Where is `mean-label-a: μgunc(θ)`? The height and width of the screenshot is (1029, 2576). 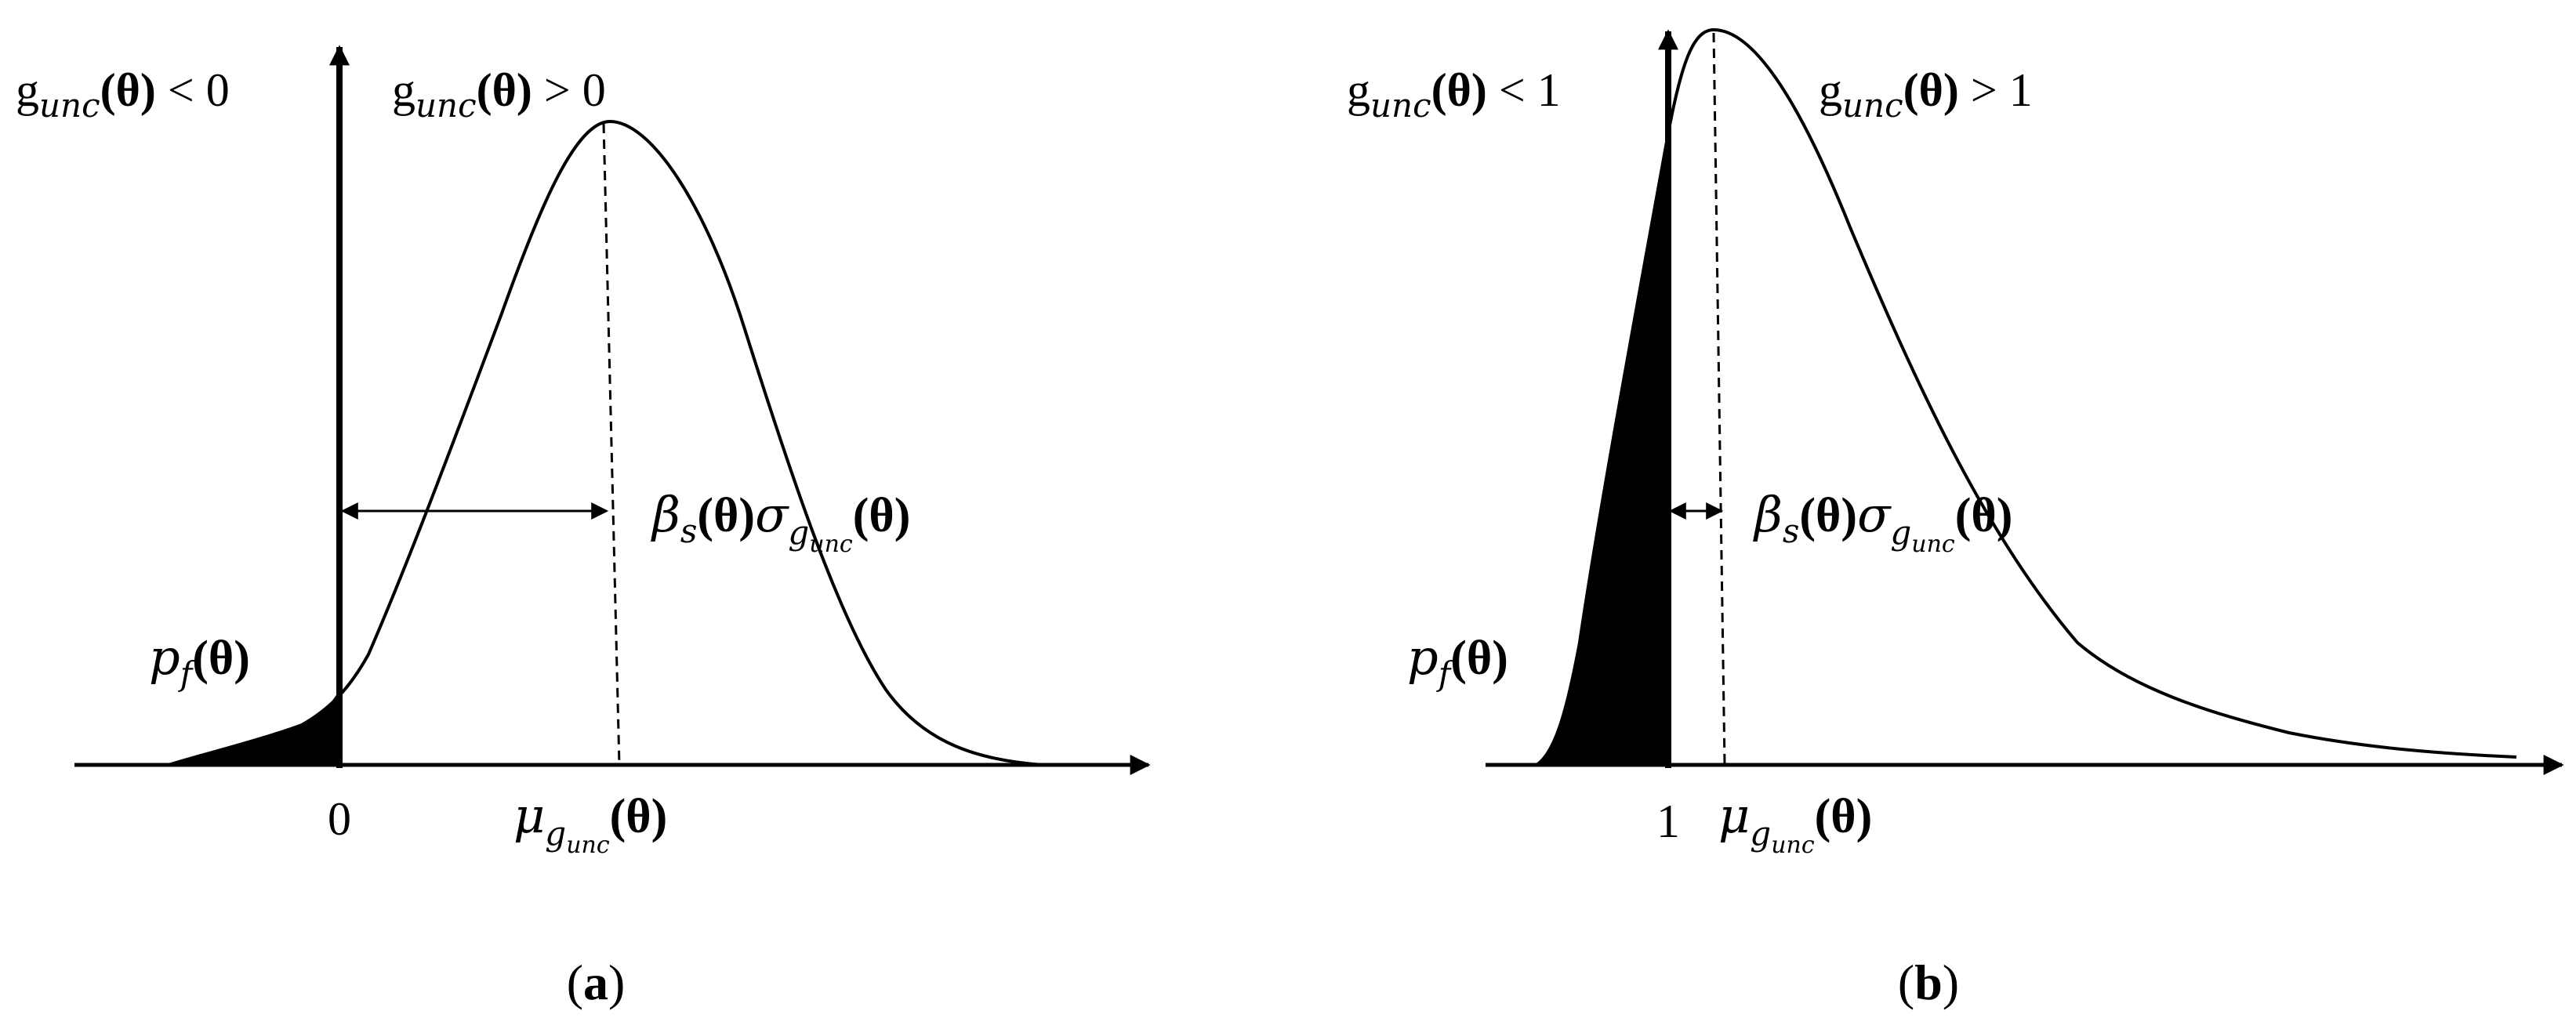
mean-label-a: μgunc(θ) is located at coordinates (590, 823).